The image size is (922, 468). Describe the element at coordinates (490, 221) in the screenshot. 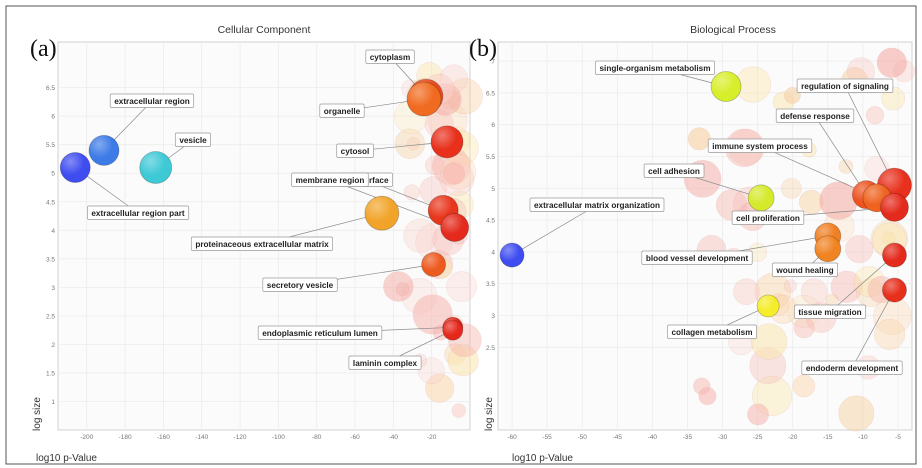

I see `panel-b-y-tick-label: 4.5` at that location.